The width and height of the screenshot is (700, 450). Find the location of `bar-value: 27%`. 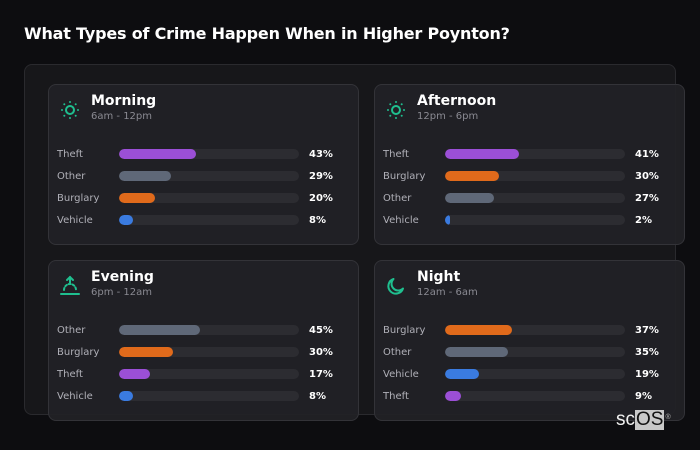

bar-value: 27% is located at coordinates (647, 198).